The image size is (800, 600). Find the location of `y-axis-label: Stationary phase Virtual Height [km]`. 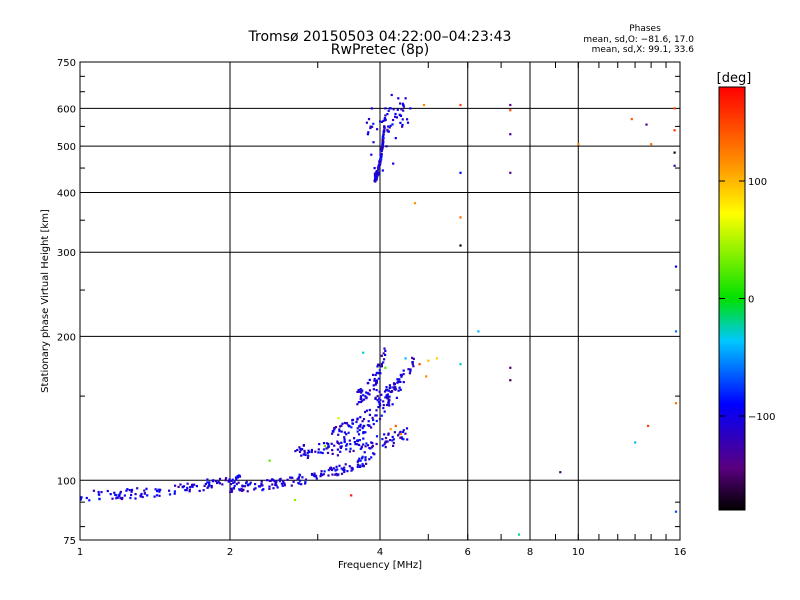

y-axis-label: Stationary phase Virtual Height [km] is located at coordinates (45, 301).